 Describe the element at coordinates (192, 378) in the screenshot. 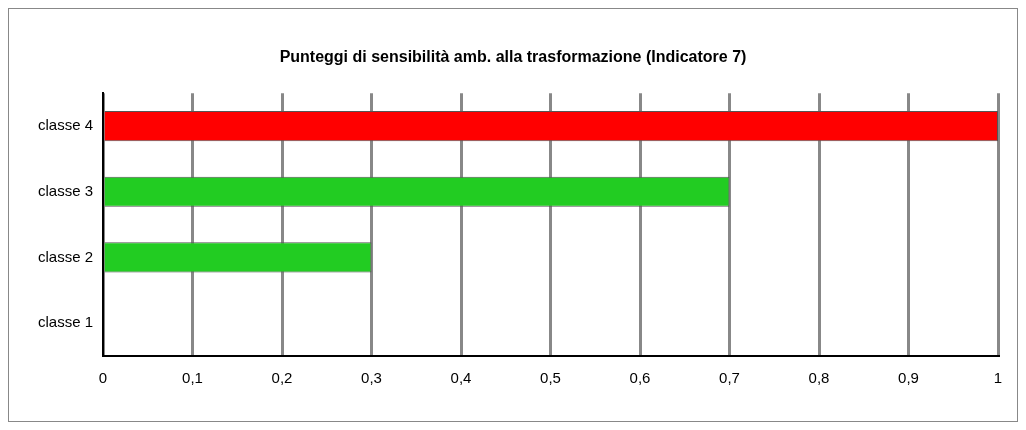

I see `x-tick-label: 0,1` at that location.